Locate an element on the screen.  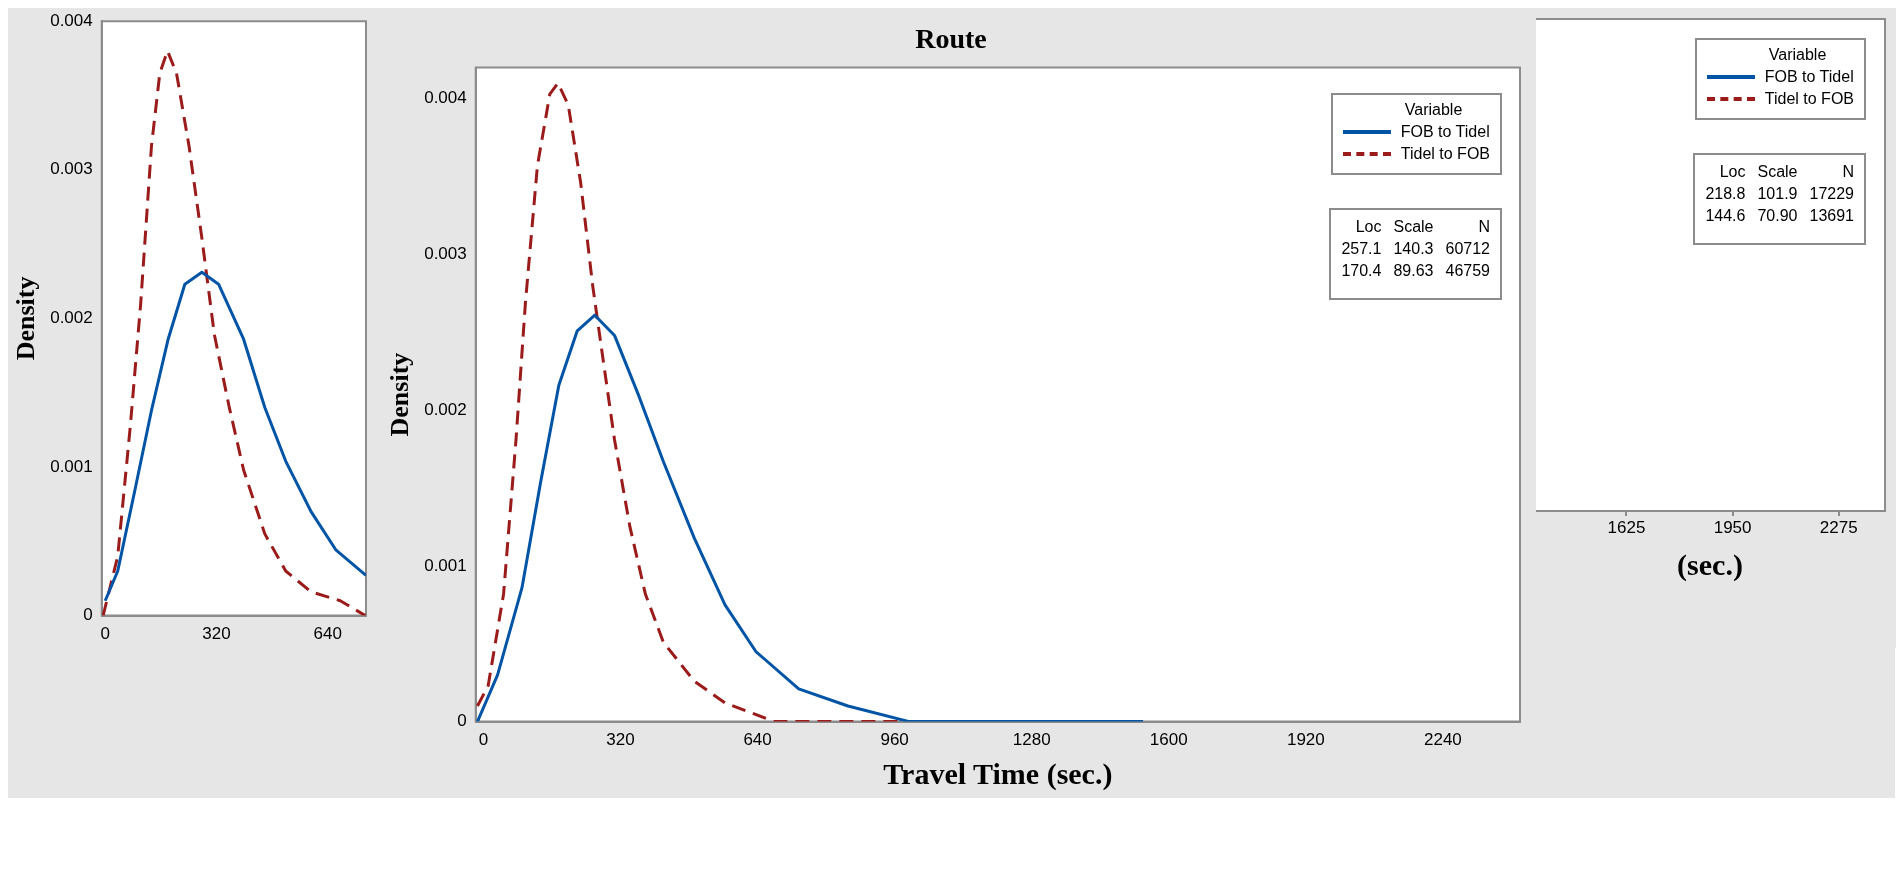
category-label: 1625 is located at coordinates (1626, 528).